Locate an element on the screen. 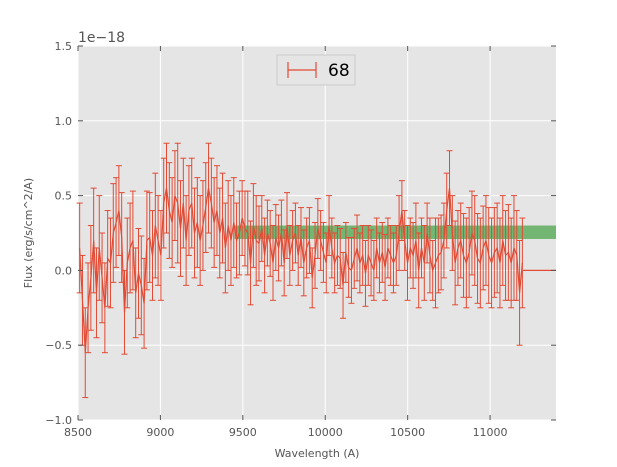 This screenshot has height=467, width=617. x-tick-label: 9500 is located at coordinates (243, 432).